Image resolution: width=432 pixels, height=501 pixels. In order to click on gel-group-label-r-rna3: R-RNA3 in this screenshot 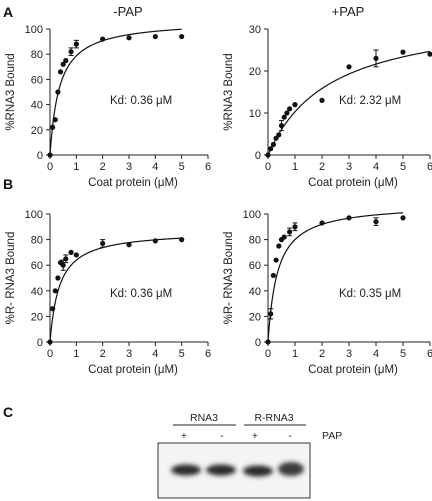, I will do `click(273, 418)`.